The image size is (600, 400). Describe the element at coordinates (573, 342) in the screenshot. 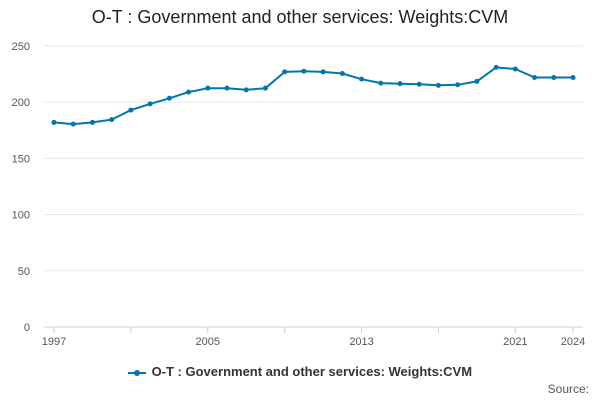

I see `x-tick-label: 2024` at that location.